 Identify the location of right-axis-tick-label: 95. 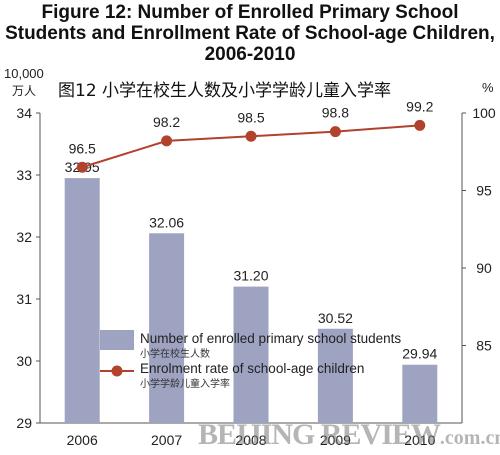
(484, 191).